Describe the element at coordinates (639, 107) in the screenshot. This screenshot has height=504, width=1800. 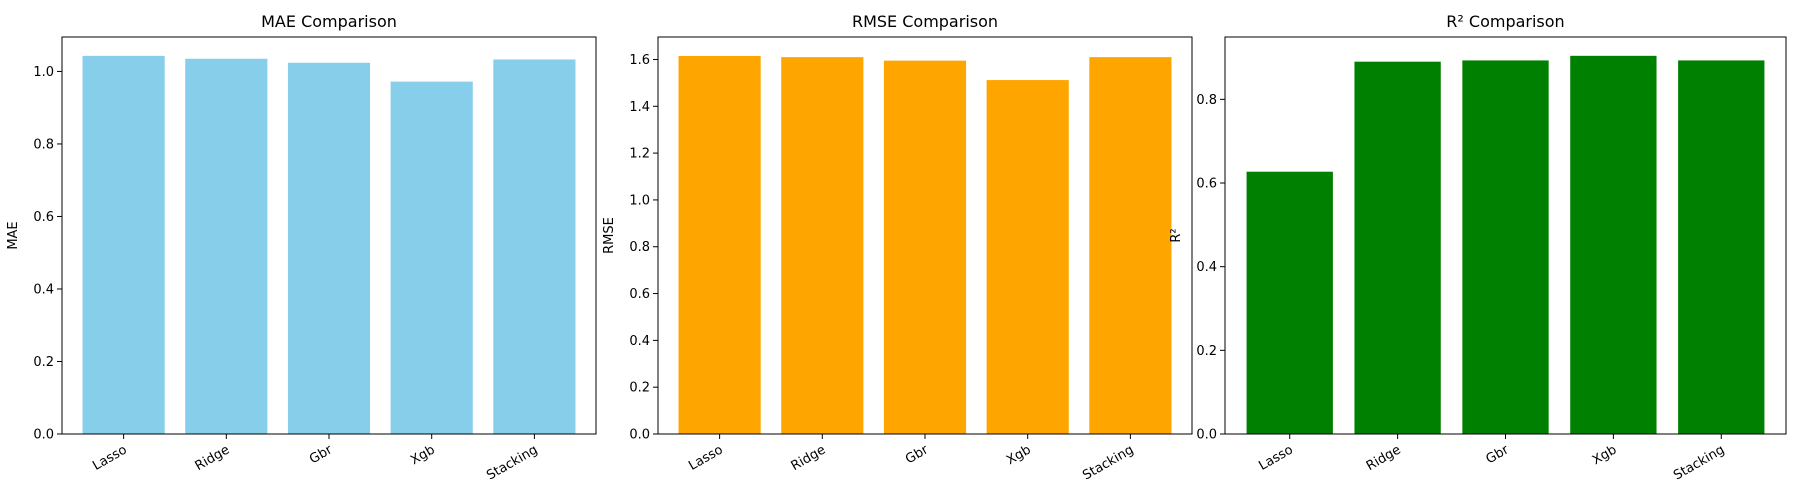
I see `y-tick-label: 1.4` at that location.